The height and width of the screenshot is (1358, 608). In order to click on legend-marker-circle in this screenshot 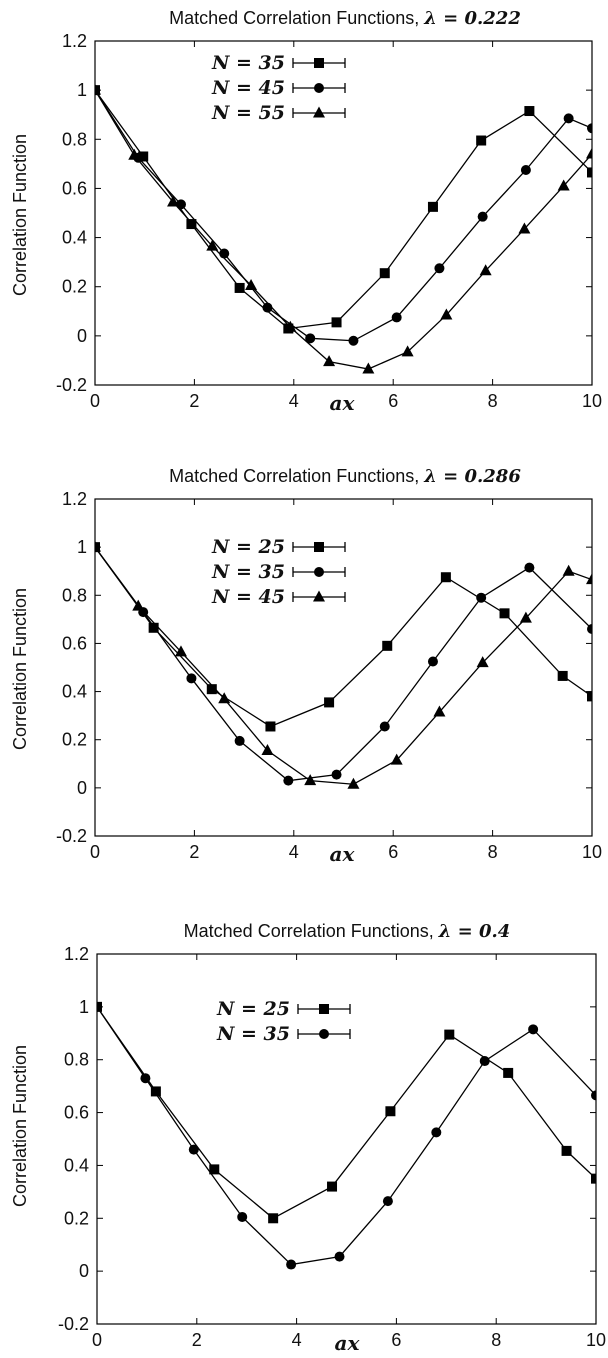, I will do `click(319, 88)`.